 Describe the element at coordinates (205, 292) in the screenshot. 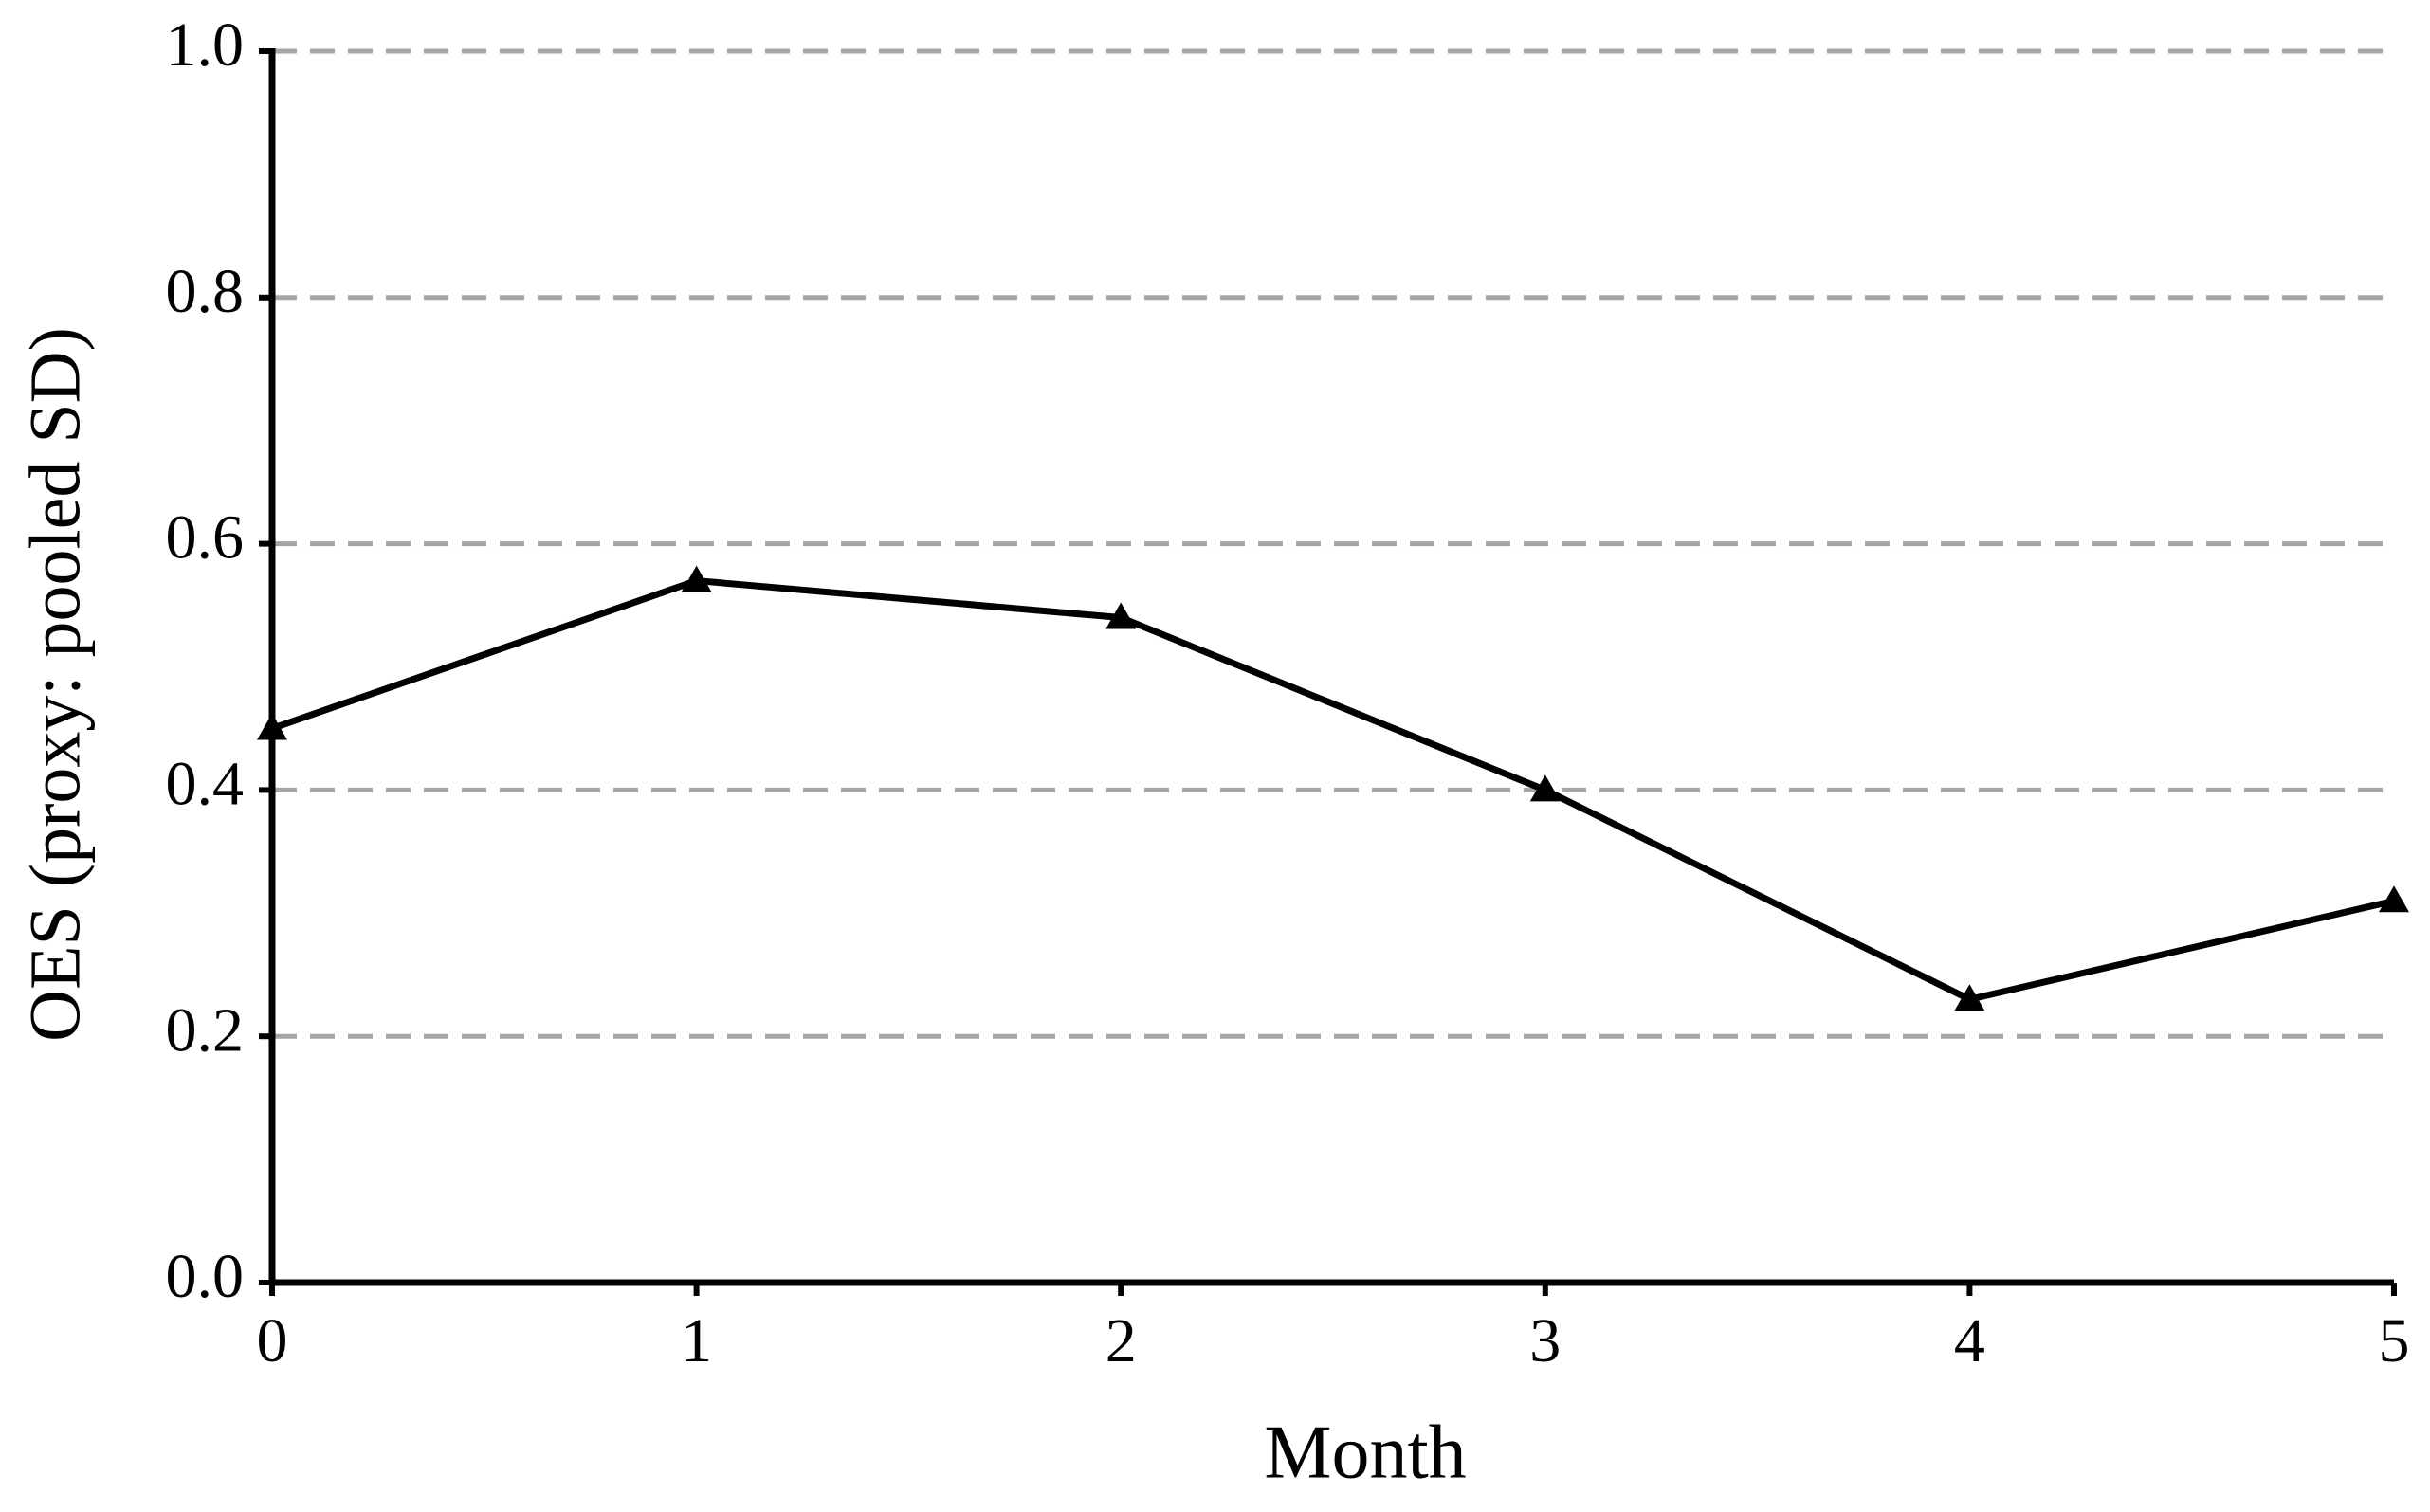

I see `y-tick-label: 0.8` at that location.